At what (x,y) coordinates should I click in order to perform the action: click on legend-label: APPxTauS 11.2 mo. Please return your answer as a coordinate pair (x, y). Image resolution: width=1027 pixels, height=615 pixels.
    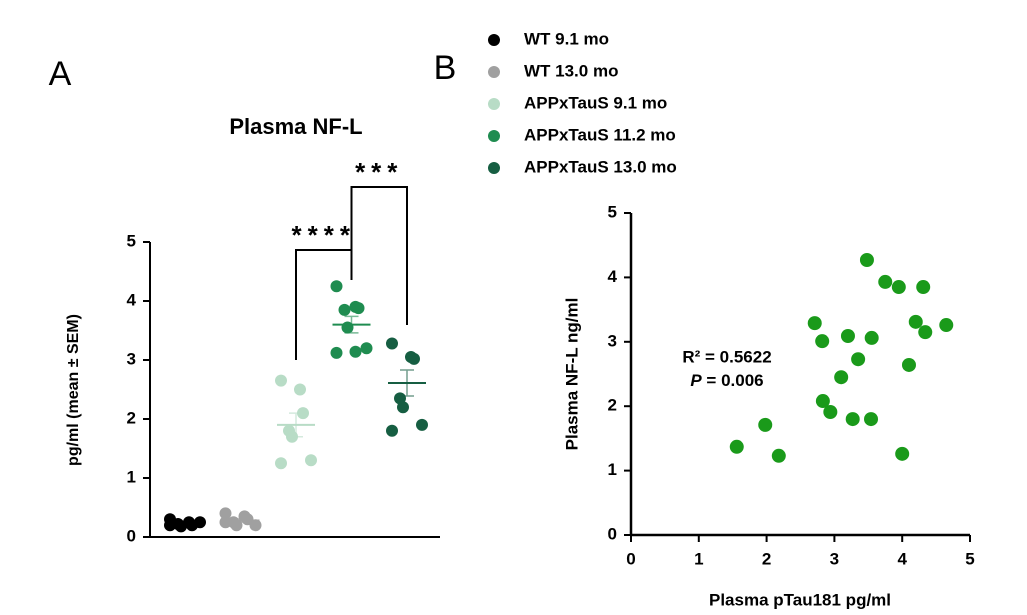
    Looking at the image, I should click on (600, 134).